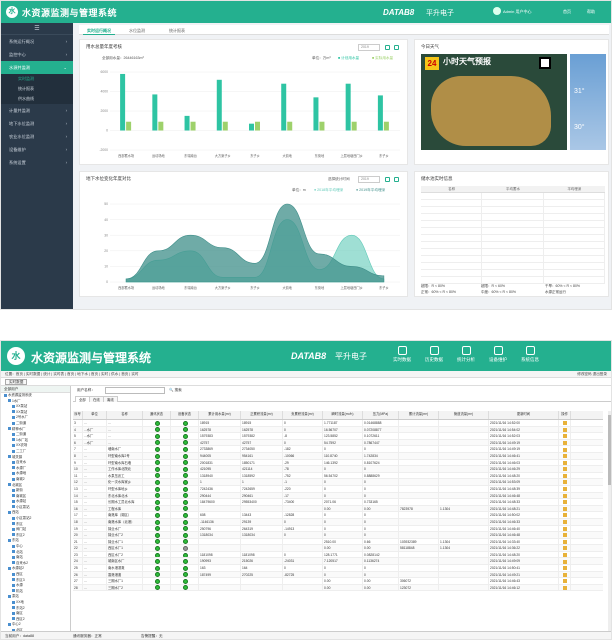 The image size is (612, 640). Describe the element at coordinates (96, 399) in the screenshot. I see `tab-online: 在线` at that location.